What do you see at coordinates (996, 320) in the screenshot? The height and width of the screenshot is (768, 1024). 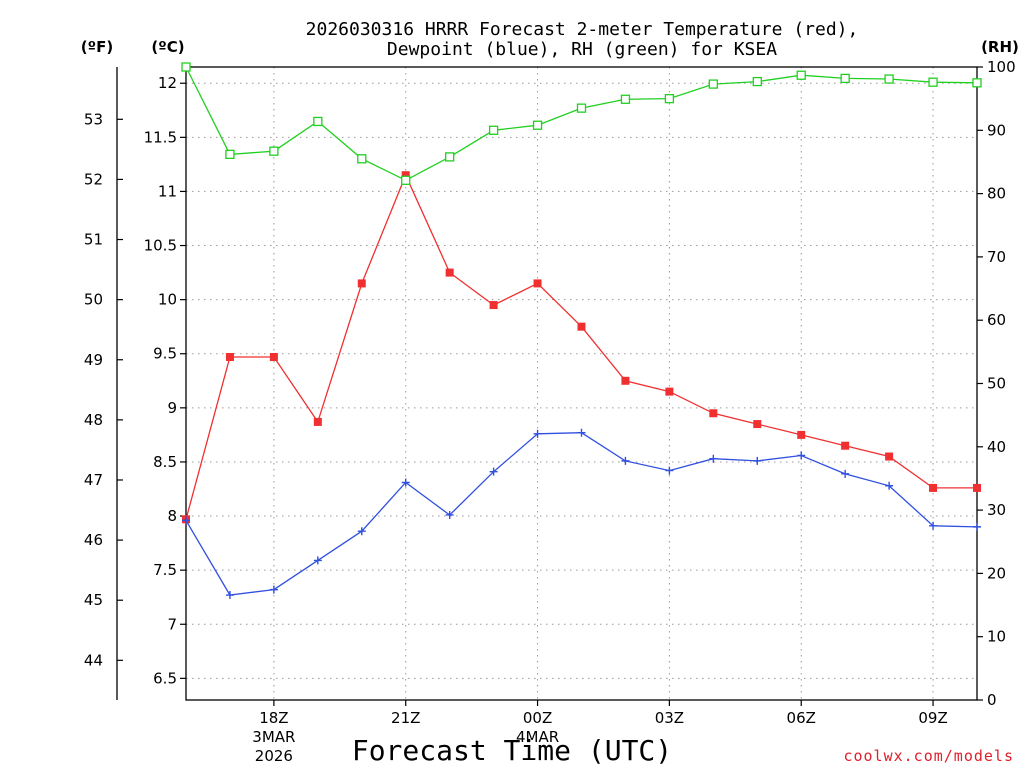 I see `rh-tick-label: 60` at bounding box center [996, 320].